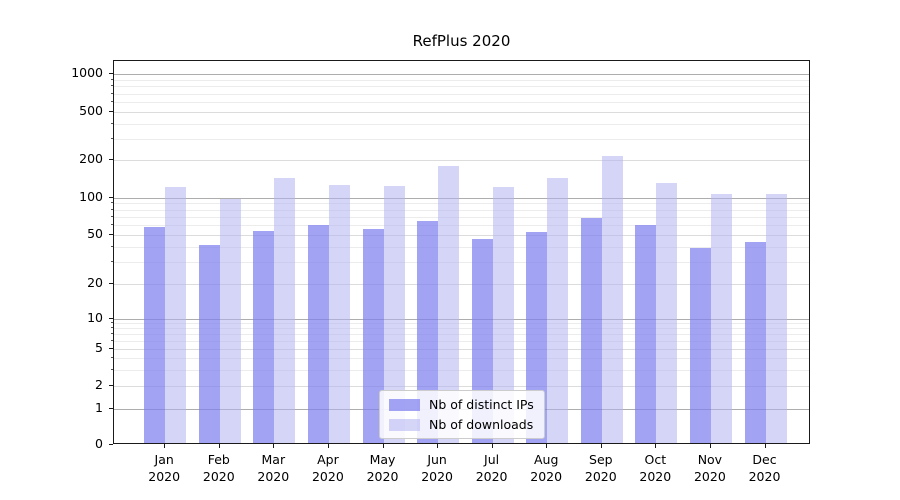 The height and width of the screenshot is (500, 900). I want to click on bar-distinct-ips-apr, so click(318, 334).